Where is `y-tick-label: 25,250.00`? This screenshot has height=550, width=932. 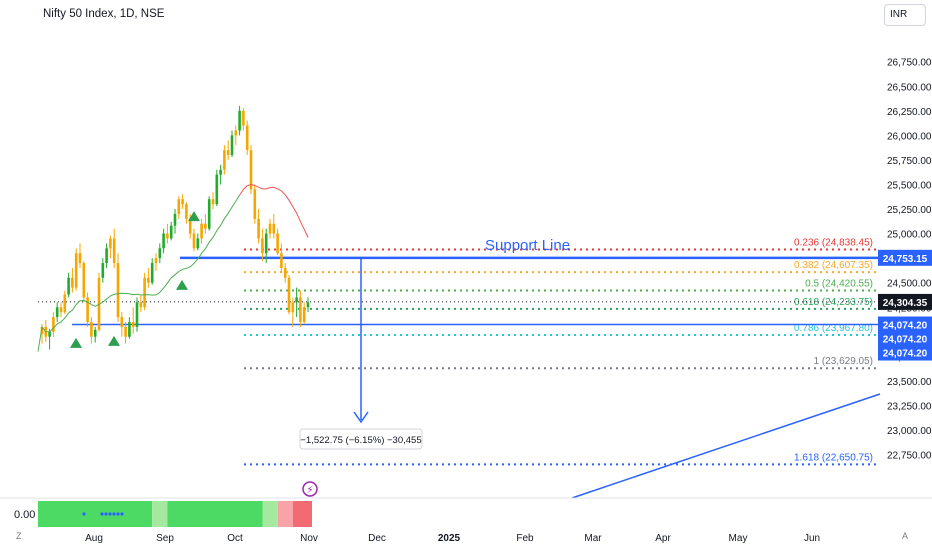 y-tick-label: 25,250.00 is located at coordinates (909, 210).